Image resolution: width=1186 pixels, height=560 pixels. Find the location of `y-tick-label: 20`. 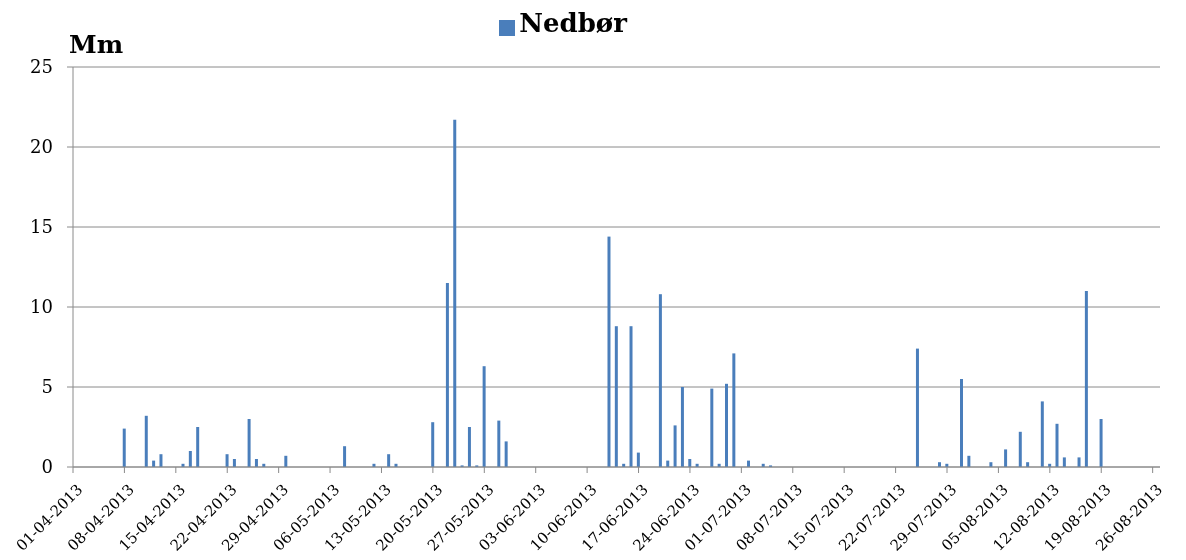

y-tick-label: 20 is located at coordinates (41, 147).